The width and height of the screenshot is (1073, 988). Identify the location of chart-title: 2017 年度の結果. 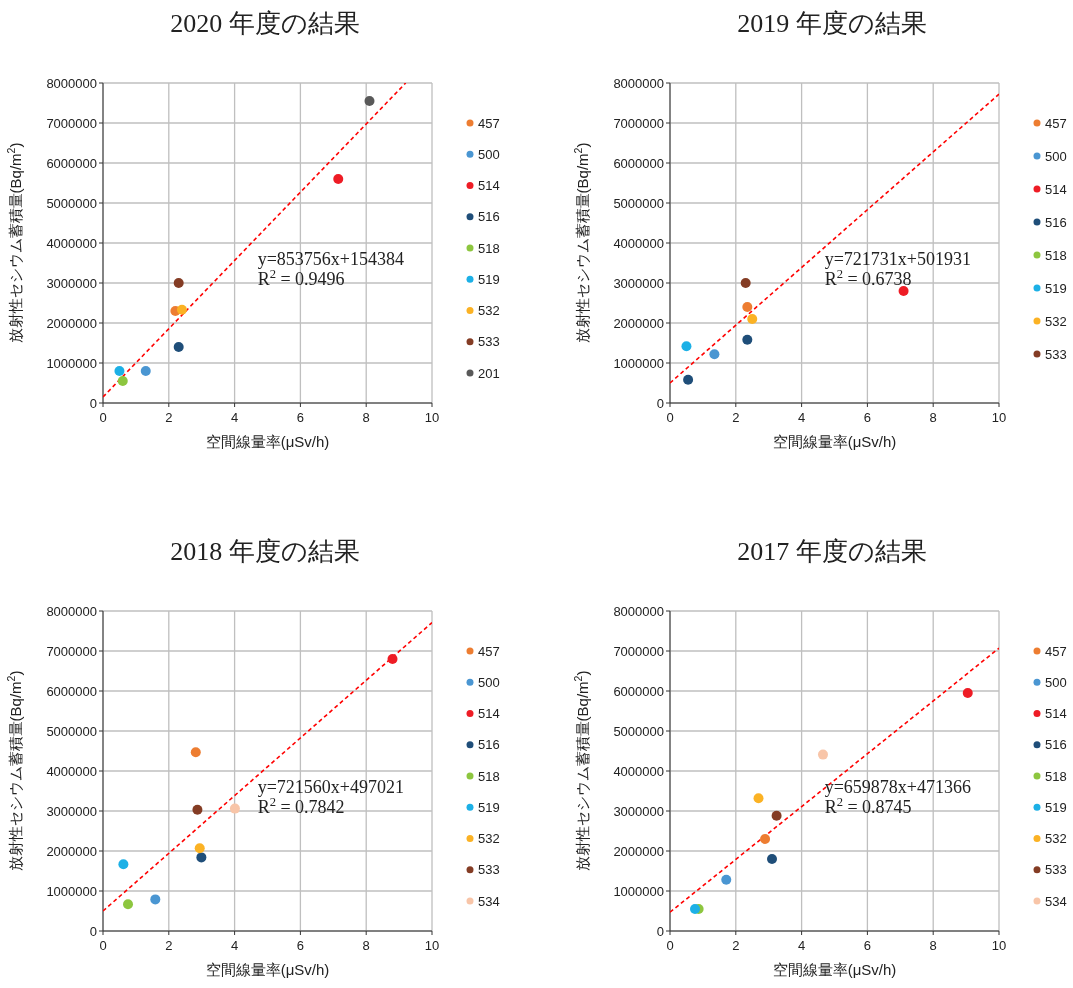
(832, 551).